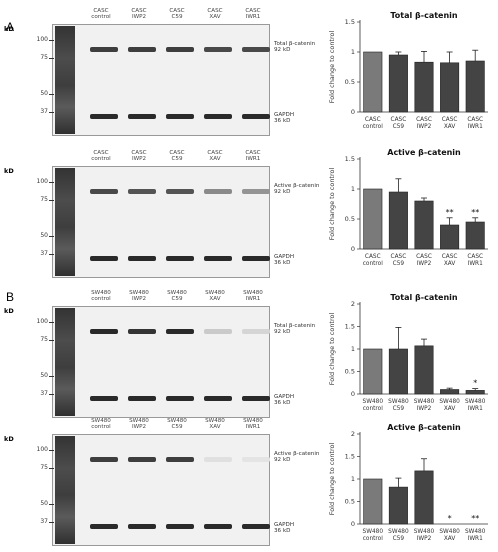 Image resolution: width=498 pixels, height=552 pixels. Describe the element at coordinates (139, 424) in the screenshot. I see `lane-label: SW480 IWP2` at that location.